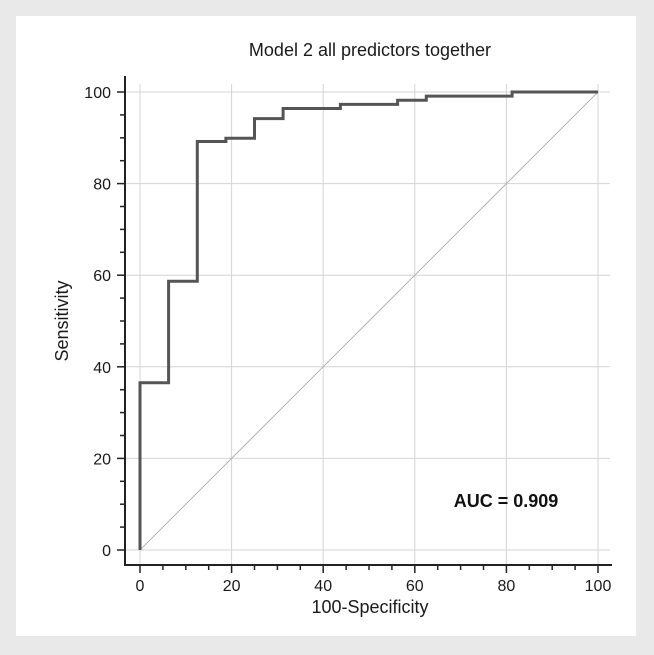 Image resolution: width=654 pixels, height=655 pixels. What do you see at coordinates (507, 586) in the screenshot?
I see `x-tick-label-80: 80` at bounding box center [507, 586].